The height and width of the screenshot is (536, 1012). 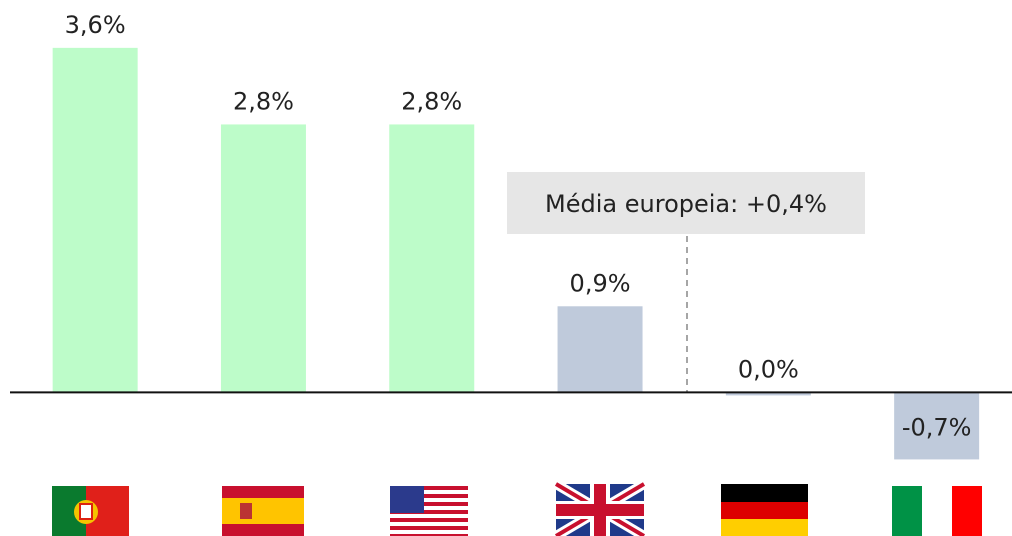 I want to click on value-label: 0,0%, so click(x=768, y=369).